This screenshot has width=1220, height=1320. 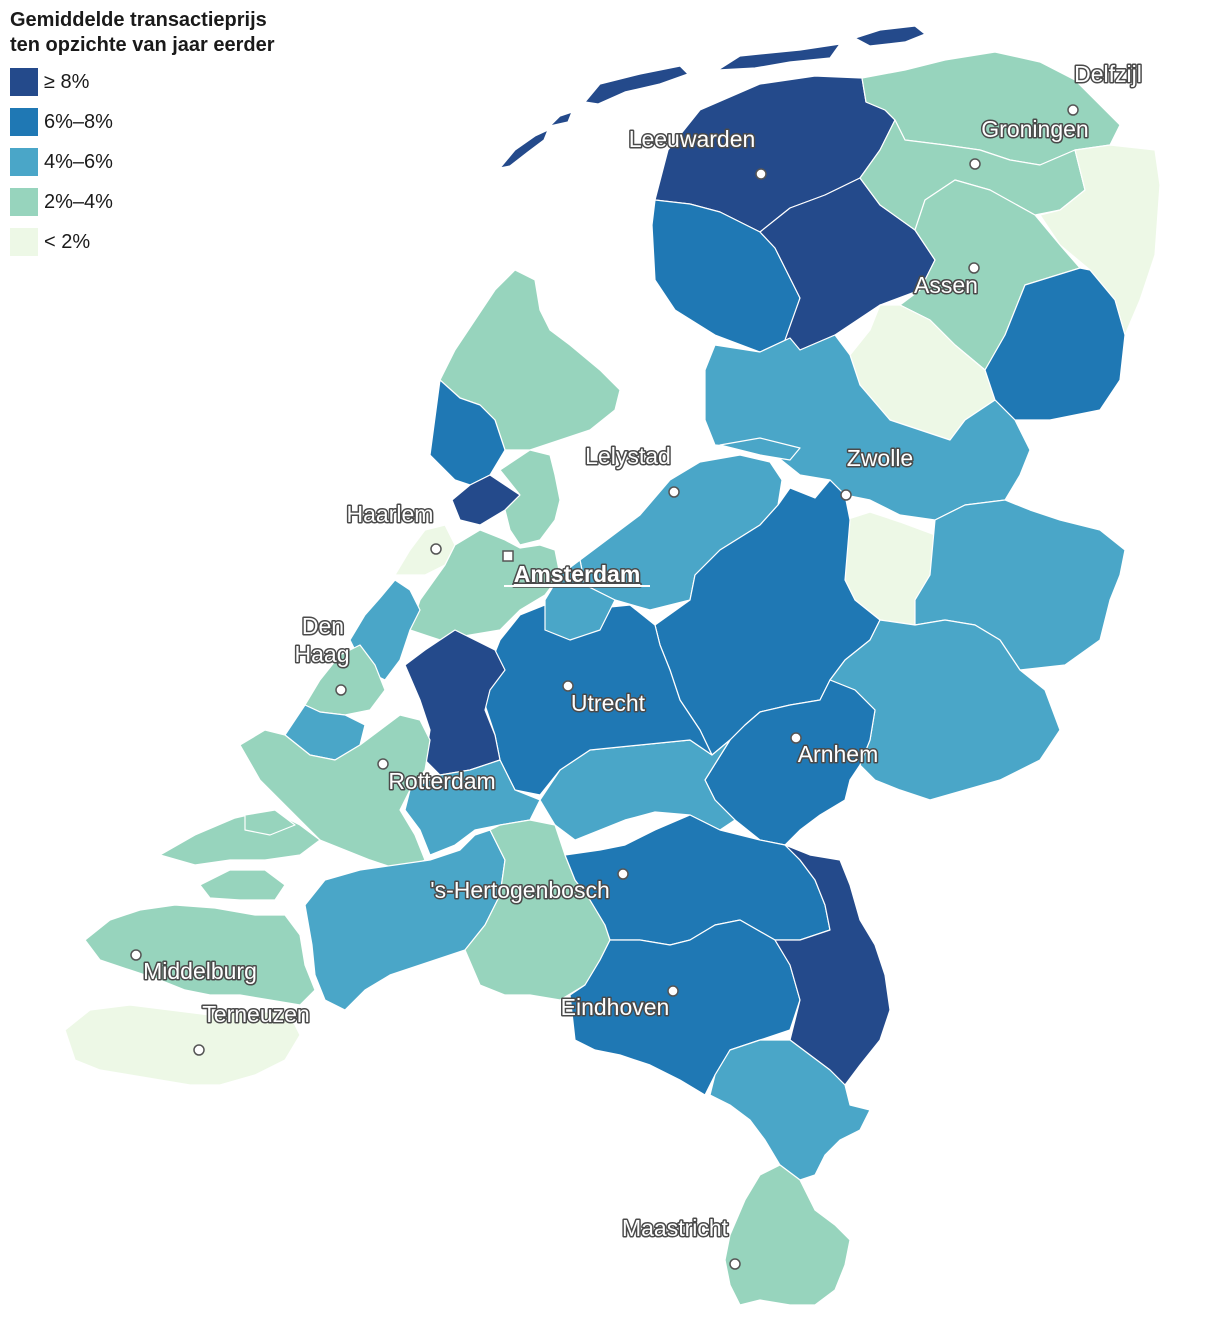 I want to click on legend-swatch-lt2, so click(x=24, y=242).